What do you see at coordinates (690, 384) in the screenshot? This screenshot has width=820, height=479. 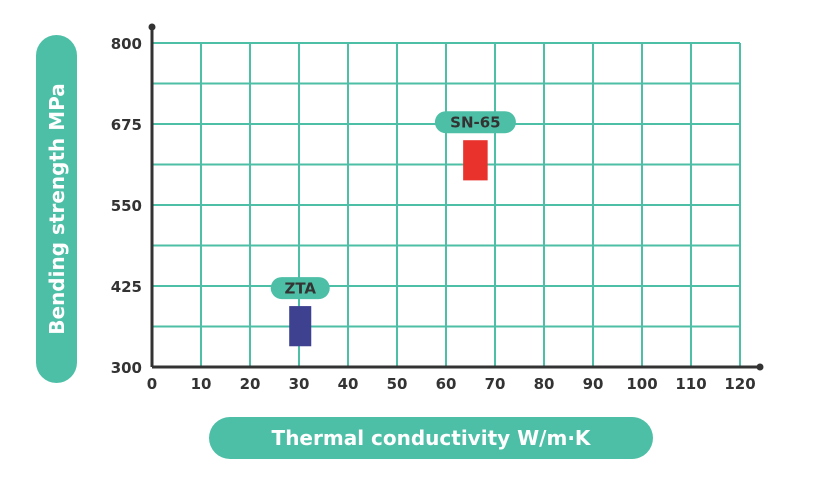 I see `x-tick-label: 110` at bounding box center [690, 384].